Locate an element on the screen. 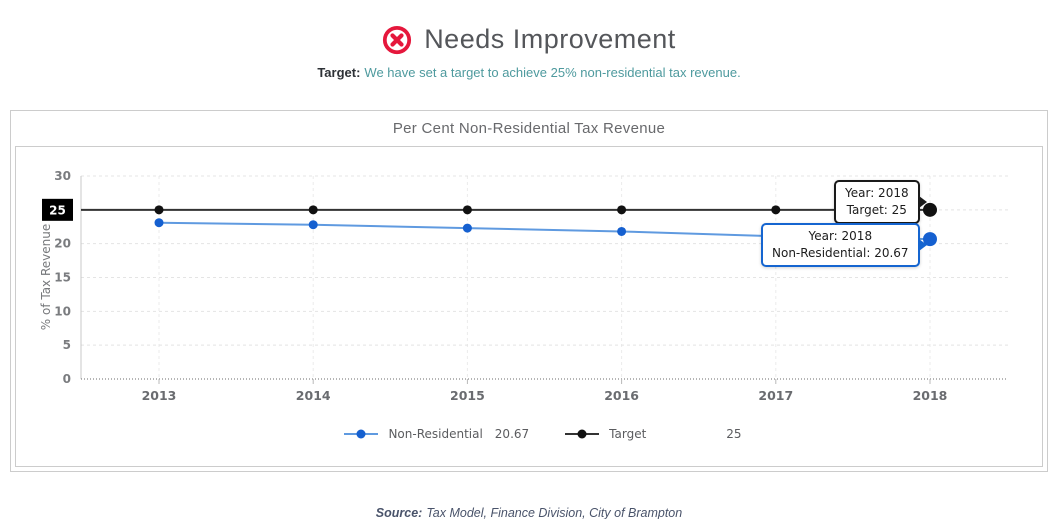 This screenshot has width=1058, height=519. legend-swatch-non-residential is located at coordinates (361, 434).